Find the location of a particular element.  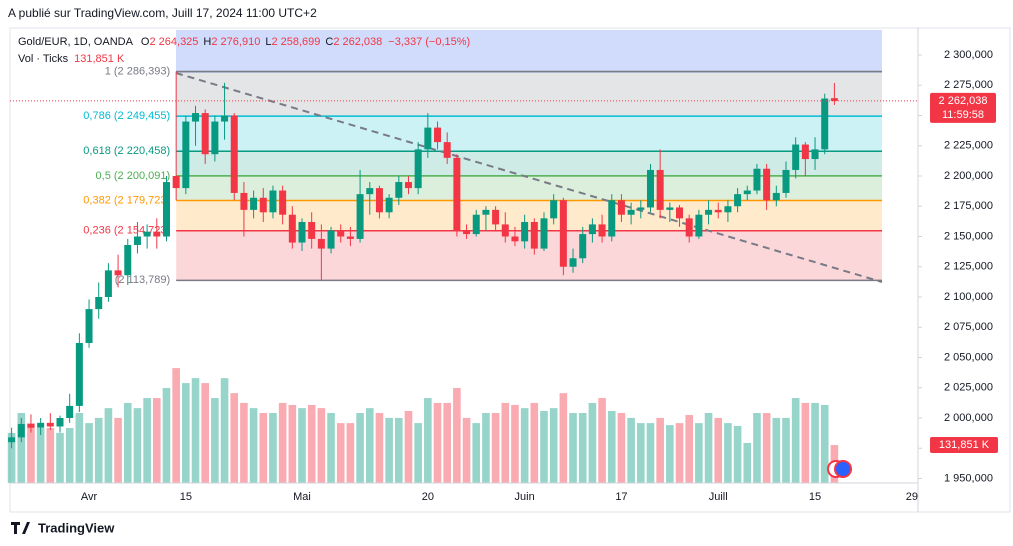

y-tick-label: 2 225,000 is located at coordinates (968, 146).